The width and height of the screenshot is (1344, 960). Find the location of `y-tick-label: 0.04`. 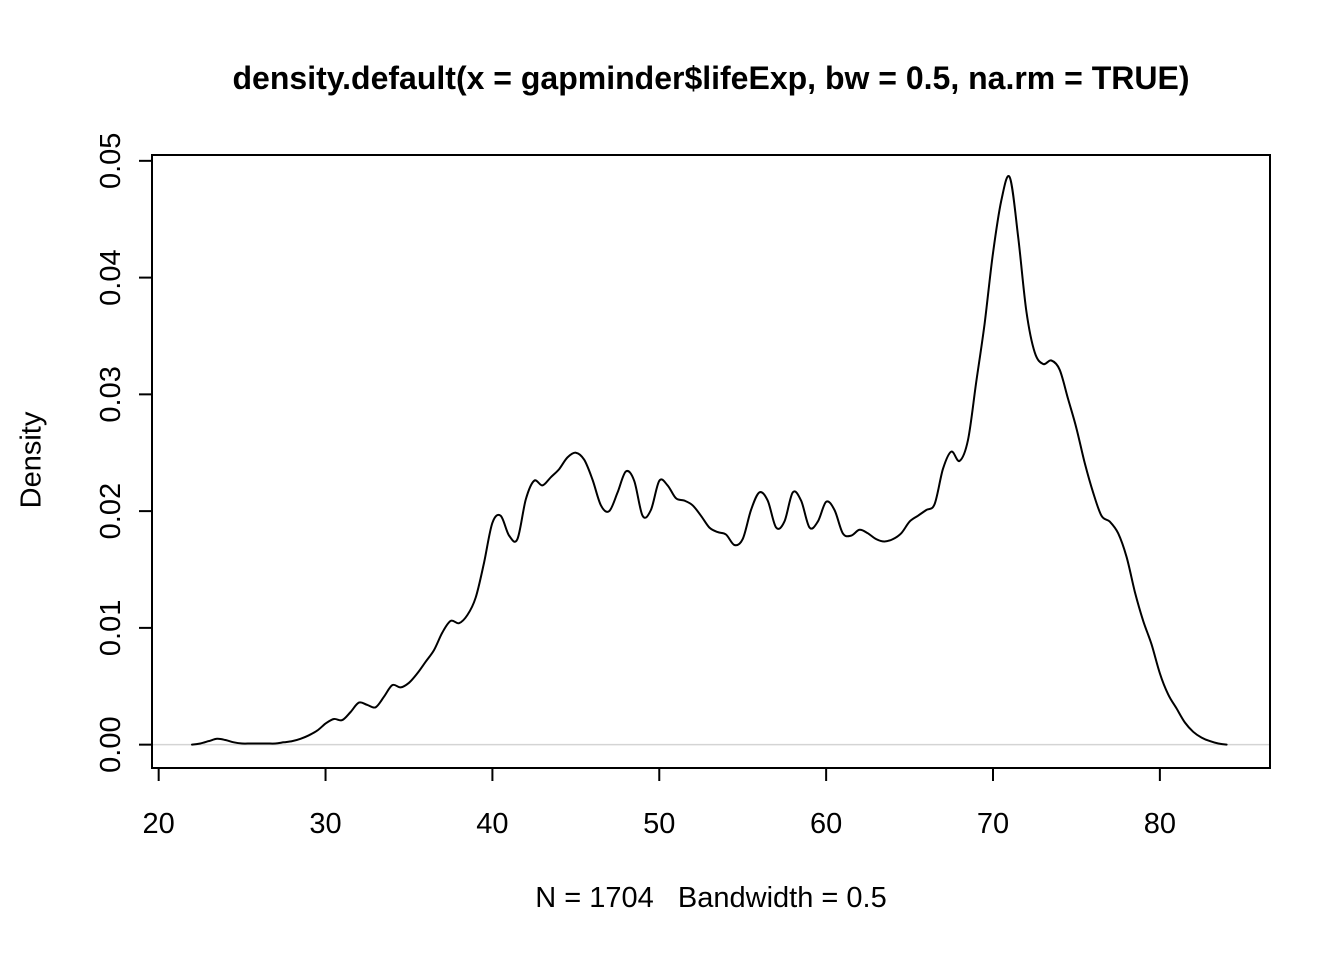

y-tick-label: 0.04 is located at coordinates (111, 277).